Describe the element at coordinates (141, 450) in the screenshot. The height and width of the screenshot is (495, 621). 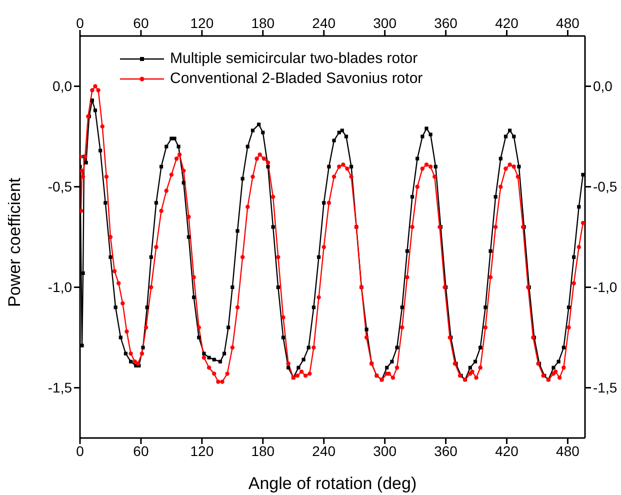
I see `x-tick-label: 60` at that location.